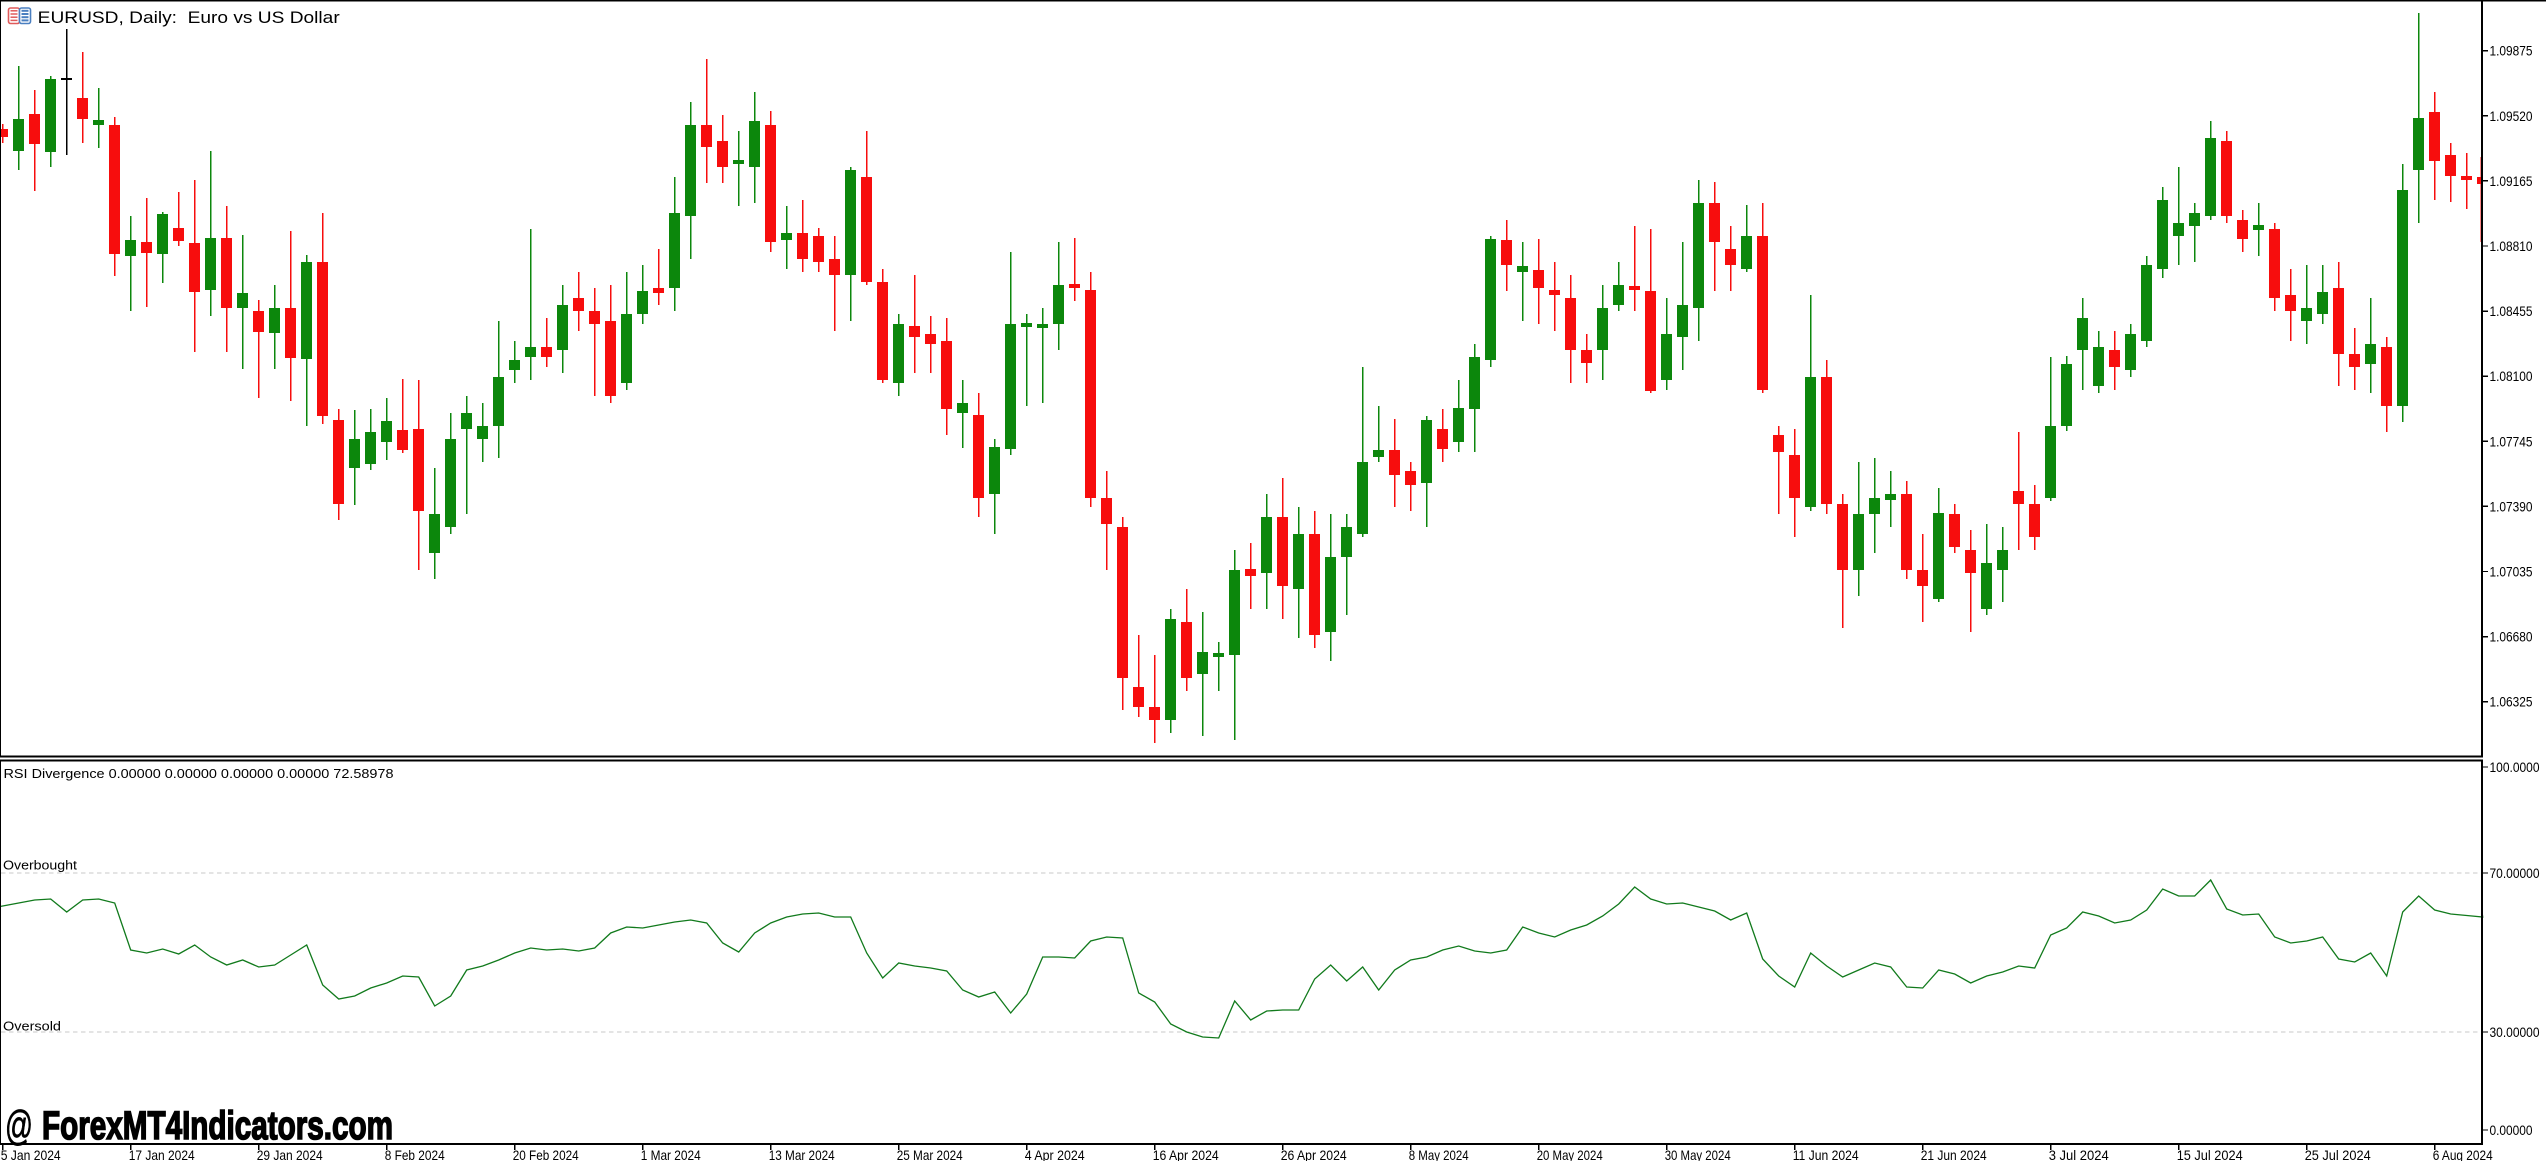 The height and width of the screenshot is (1161, 2546). I want to click on svg-text: Oversold, so click(32, 1026).